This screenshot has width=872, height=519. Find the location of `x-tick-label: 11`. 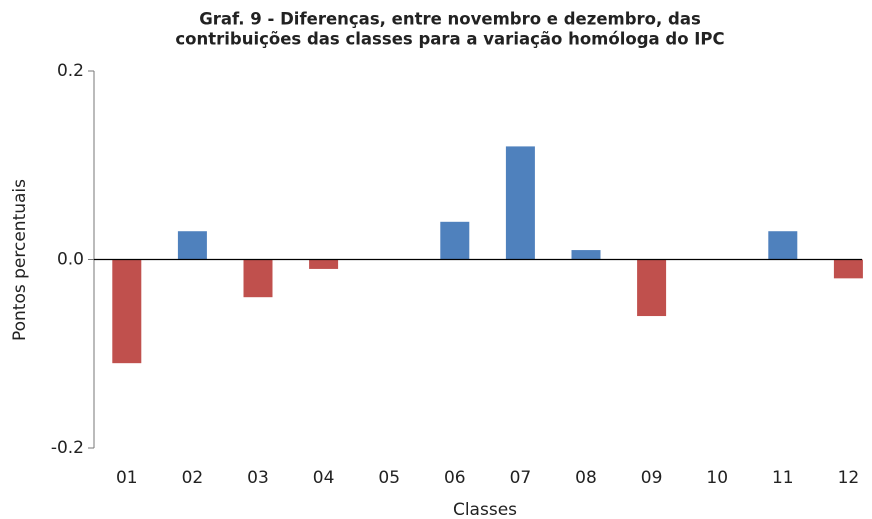

x-tick-label: 11 is located at coordinates (783, 478).